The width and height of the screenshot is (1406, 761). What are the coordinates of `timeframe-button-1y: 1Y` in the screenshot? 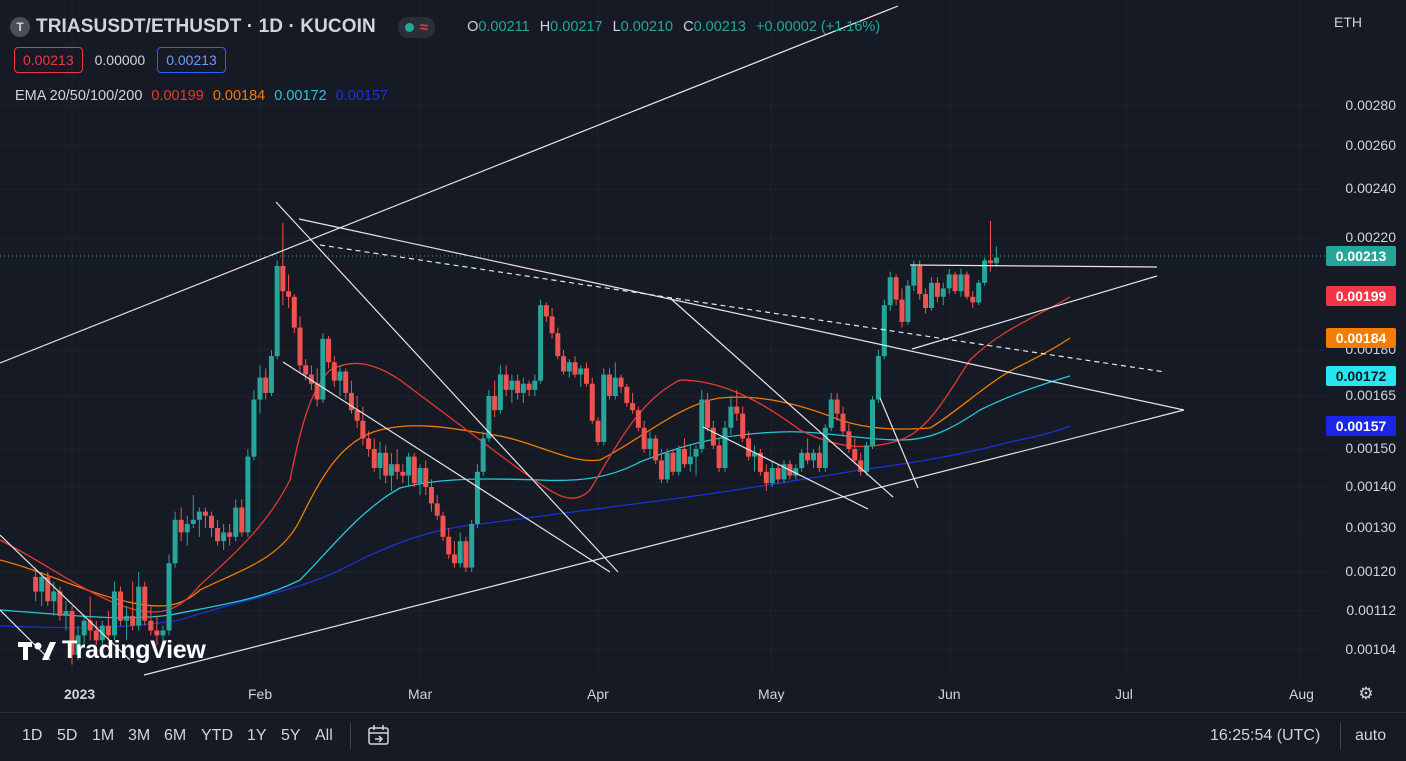 It's located at (257, 735).